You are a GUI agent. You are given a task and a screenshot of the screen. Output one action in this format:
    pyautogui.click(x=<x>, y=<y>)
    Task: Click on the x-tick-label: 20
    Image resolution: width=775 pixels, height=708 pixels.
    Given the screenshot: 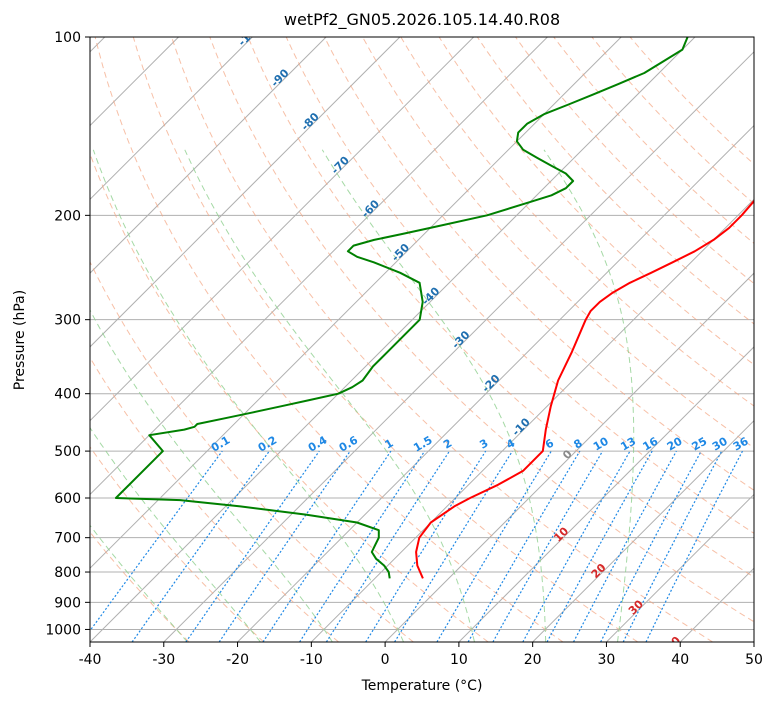 What is the action you would take?
    pyautogui.click(x=533, y=660)
    